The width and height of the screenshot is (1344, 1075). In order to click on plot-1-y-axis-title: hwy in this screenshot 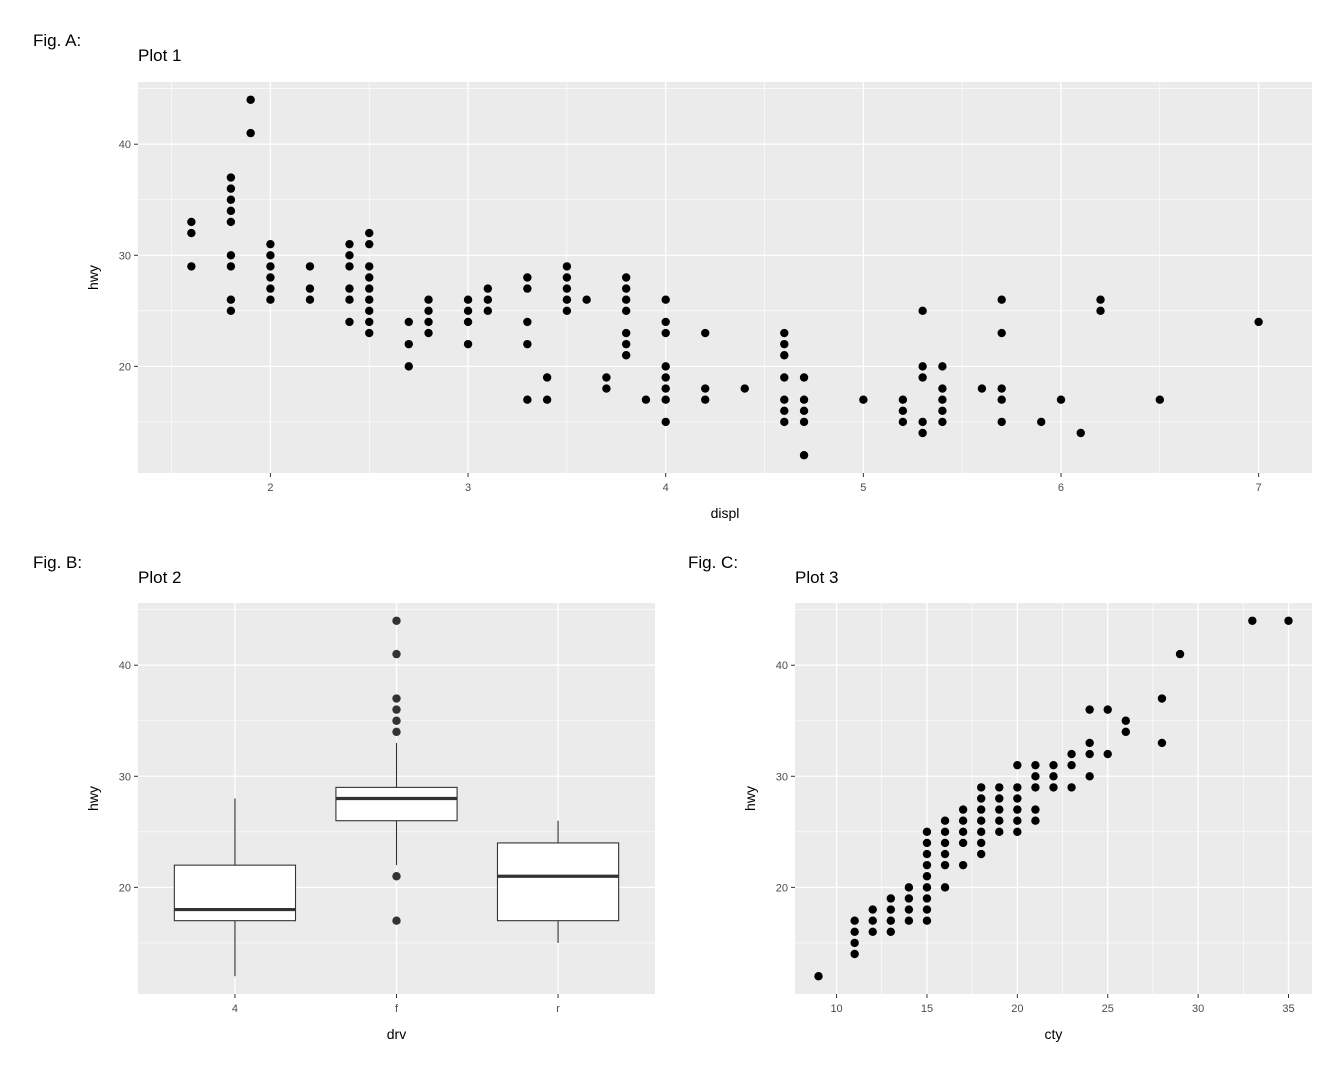, I will do `click(93, 277)`.